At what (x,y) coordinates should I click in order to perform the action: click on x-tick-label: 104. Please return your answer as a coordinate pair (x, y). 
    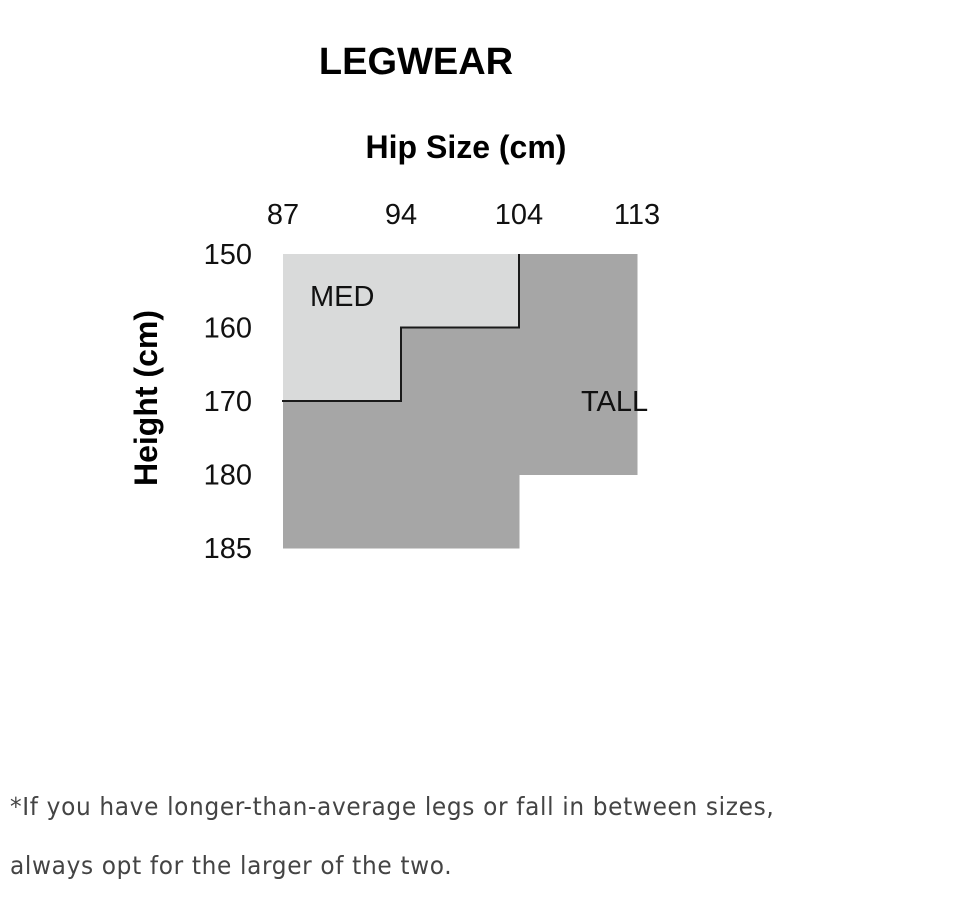
    Looking at the image, I should click on (519, 215).